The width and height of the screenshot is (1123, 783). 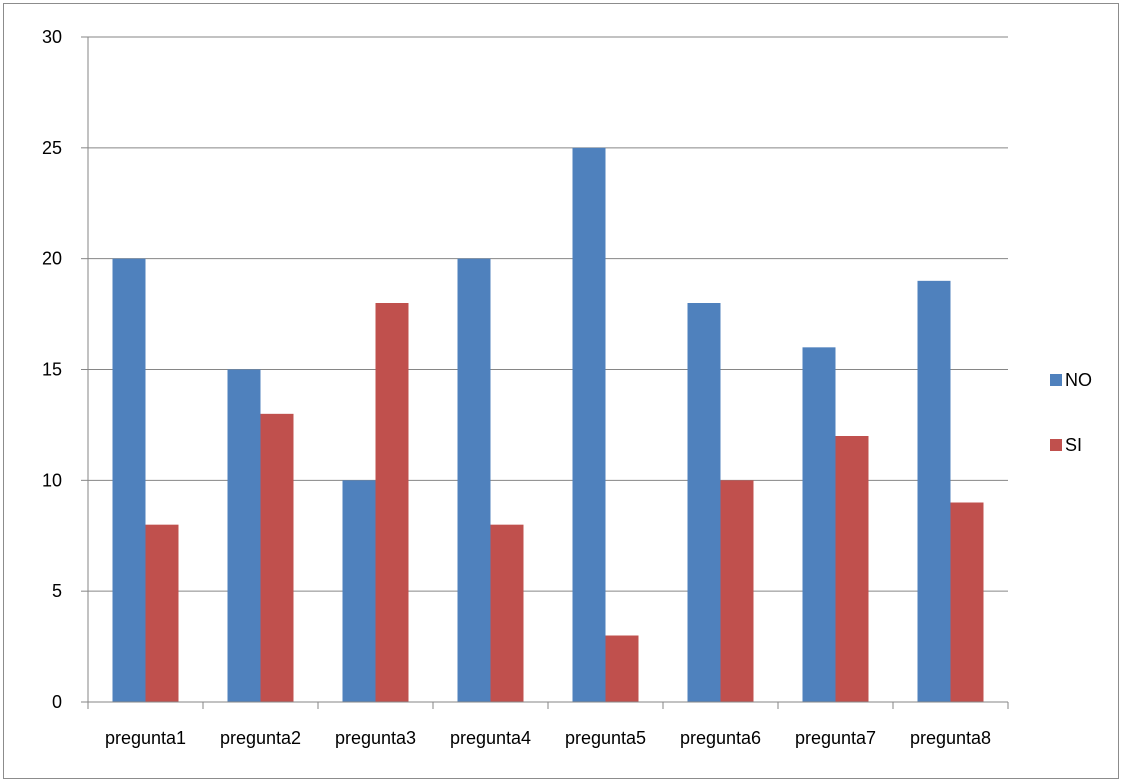 I want to click on bar-si-pregunta7, so click(x=852, y=569).